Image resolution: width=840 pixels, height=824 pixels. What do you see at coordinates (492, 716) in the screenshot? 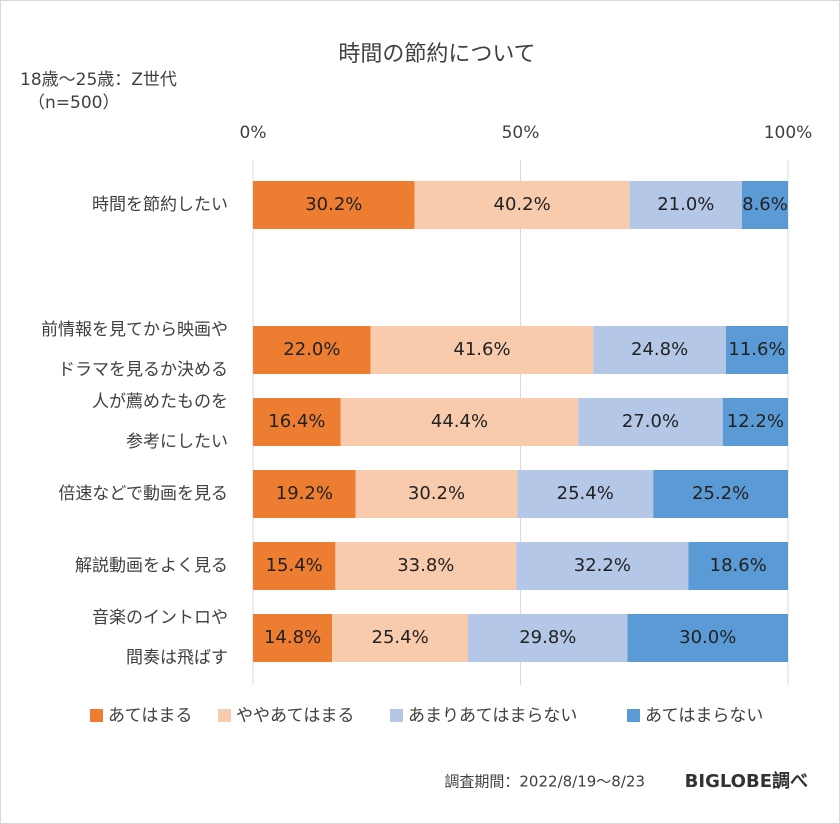
I see `legend-label: あまりあてはまらない` at bounding box center [492, 716].